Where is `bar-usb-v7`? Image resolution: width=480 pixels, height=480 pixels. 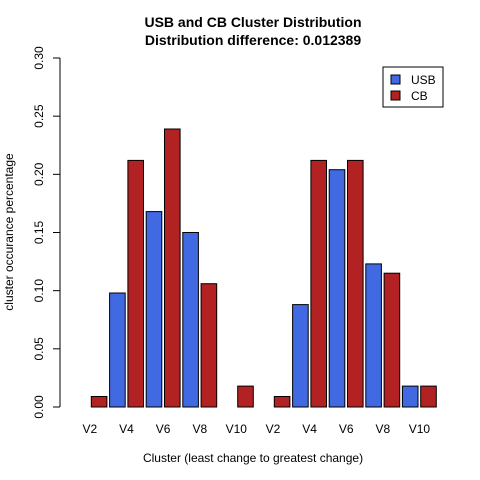
bar-usb-v7 is located at coordinates (300, 356).